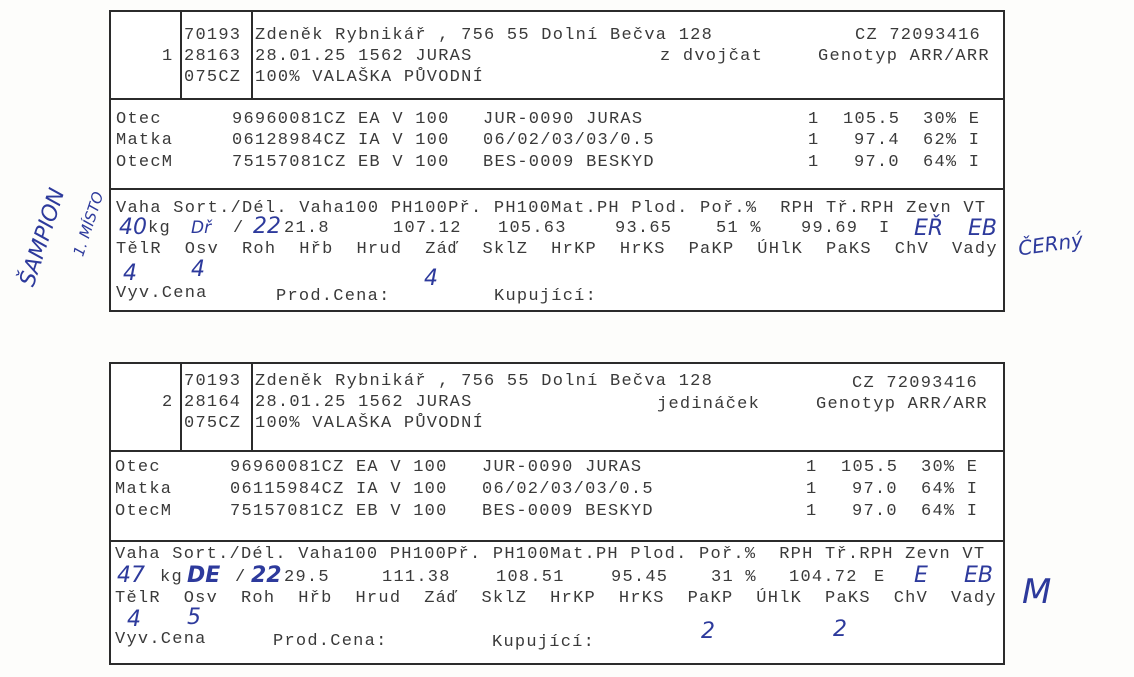  I want to click on hw-pakp: 2, so click(708, 631).